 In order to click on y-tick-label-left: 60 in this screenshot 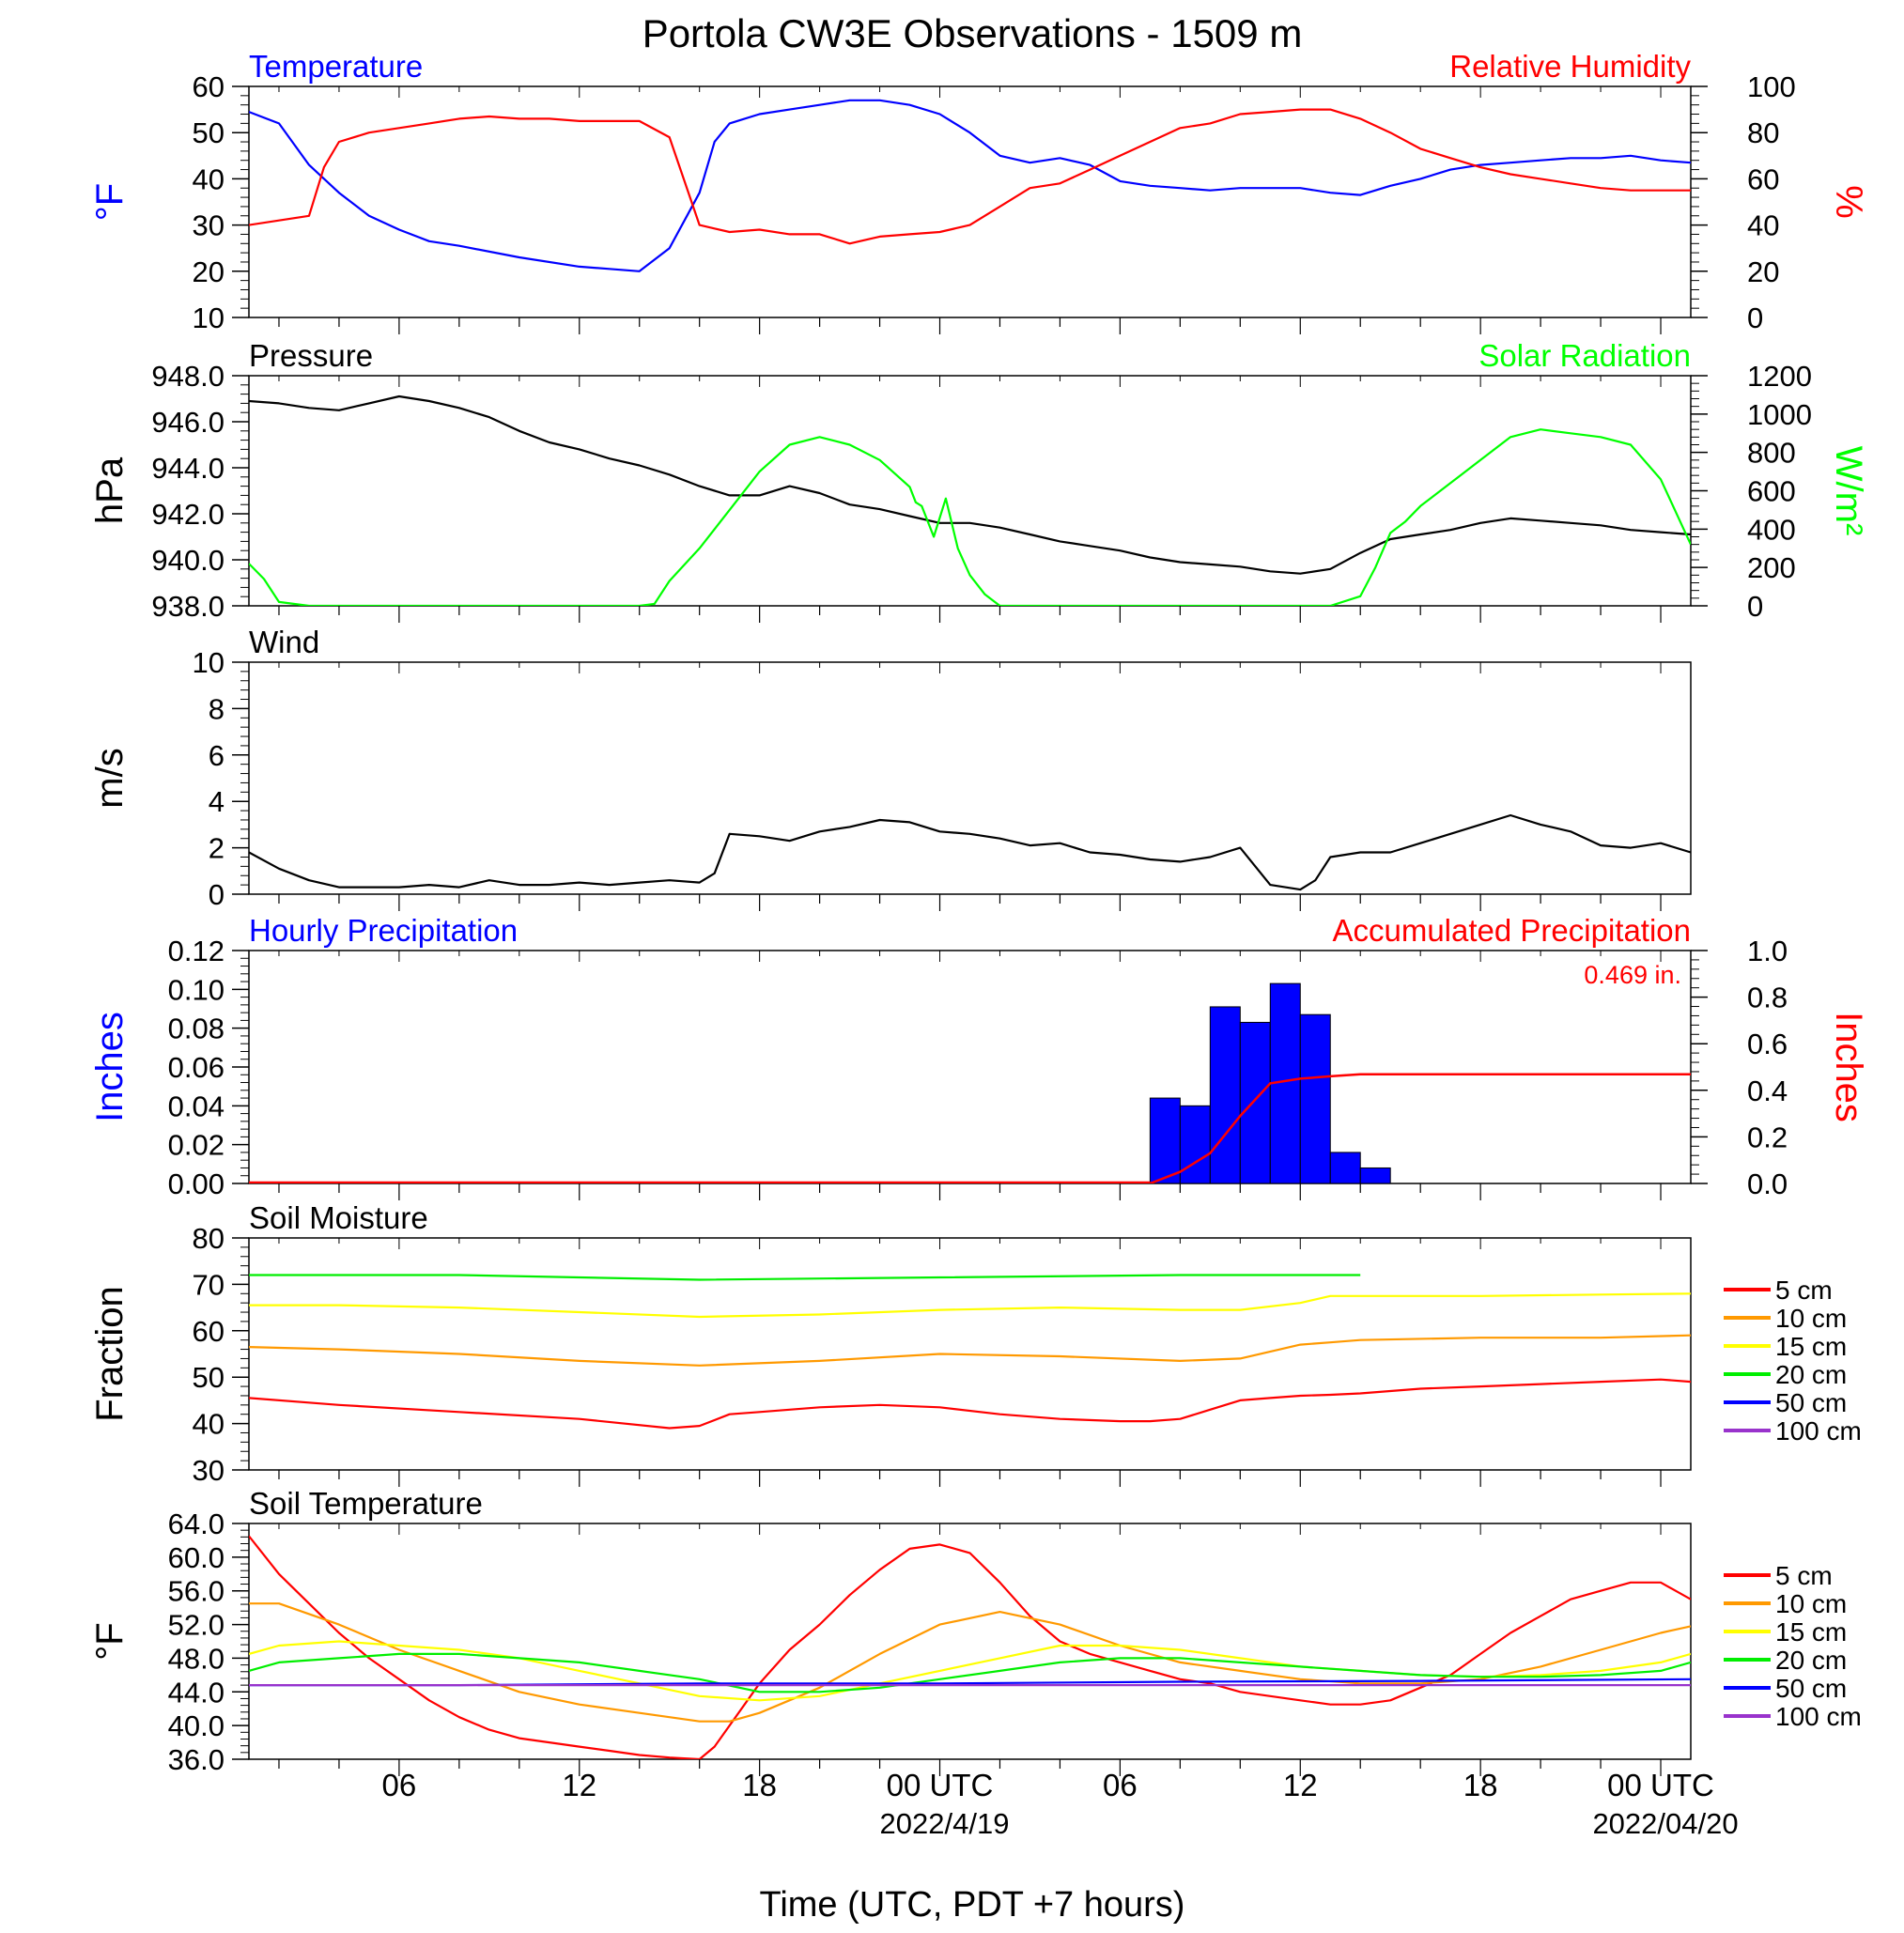, I will do `click(208, 86)`.